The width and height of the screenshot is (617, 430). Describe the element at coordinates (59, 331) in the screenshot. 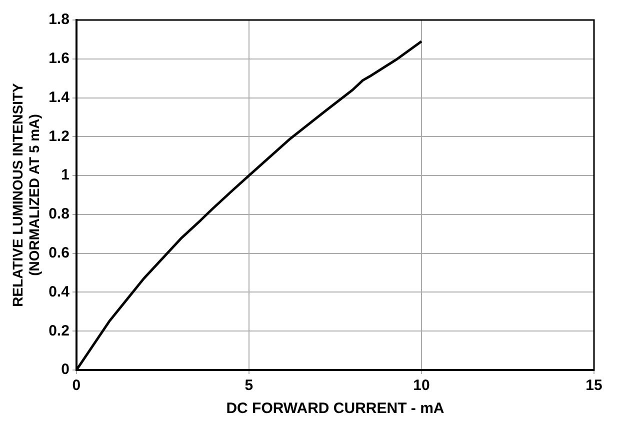

I see `y-tick-label: 0.2` at that location.